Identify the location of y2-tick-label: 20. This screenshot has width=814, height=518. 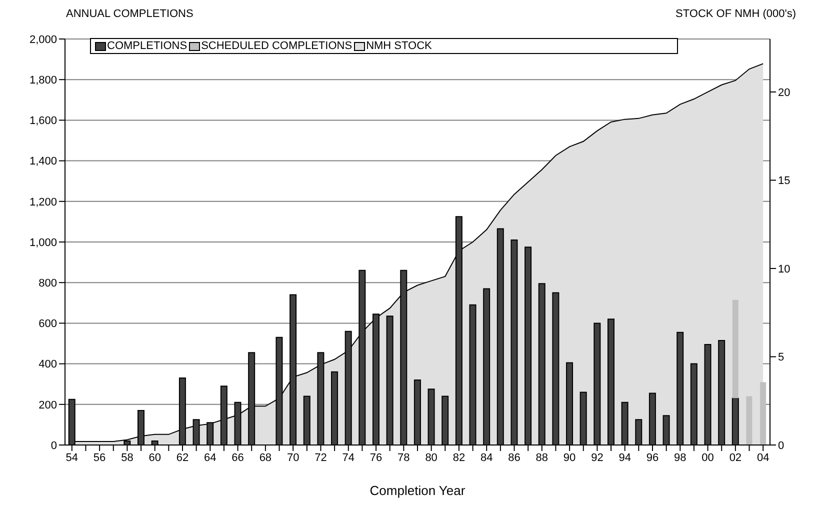
(784, 92).